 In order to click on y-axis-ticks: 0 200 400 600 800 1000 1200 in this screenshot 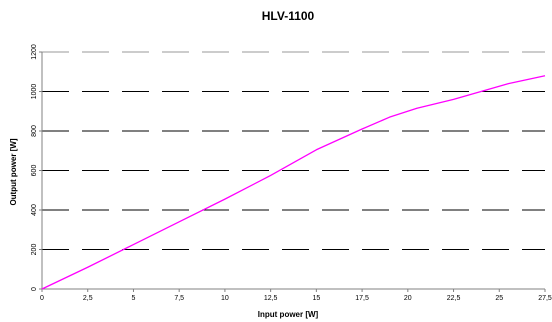, I will do `click(36, 167)`.